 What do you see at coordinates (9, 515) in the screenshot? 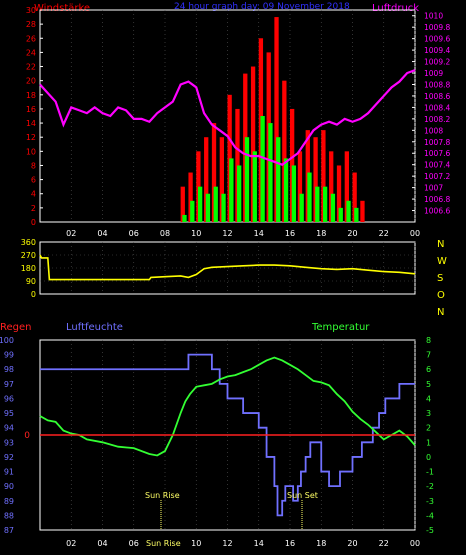
I see `humidity-tick-label: 88` at bounding box center [9, 515].